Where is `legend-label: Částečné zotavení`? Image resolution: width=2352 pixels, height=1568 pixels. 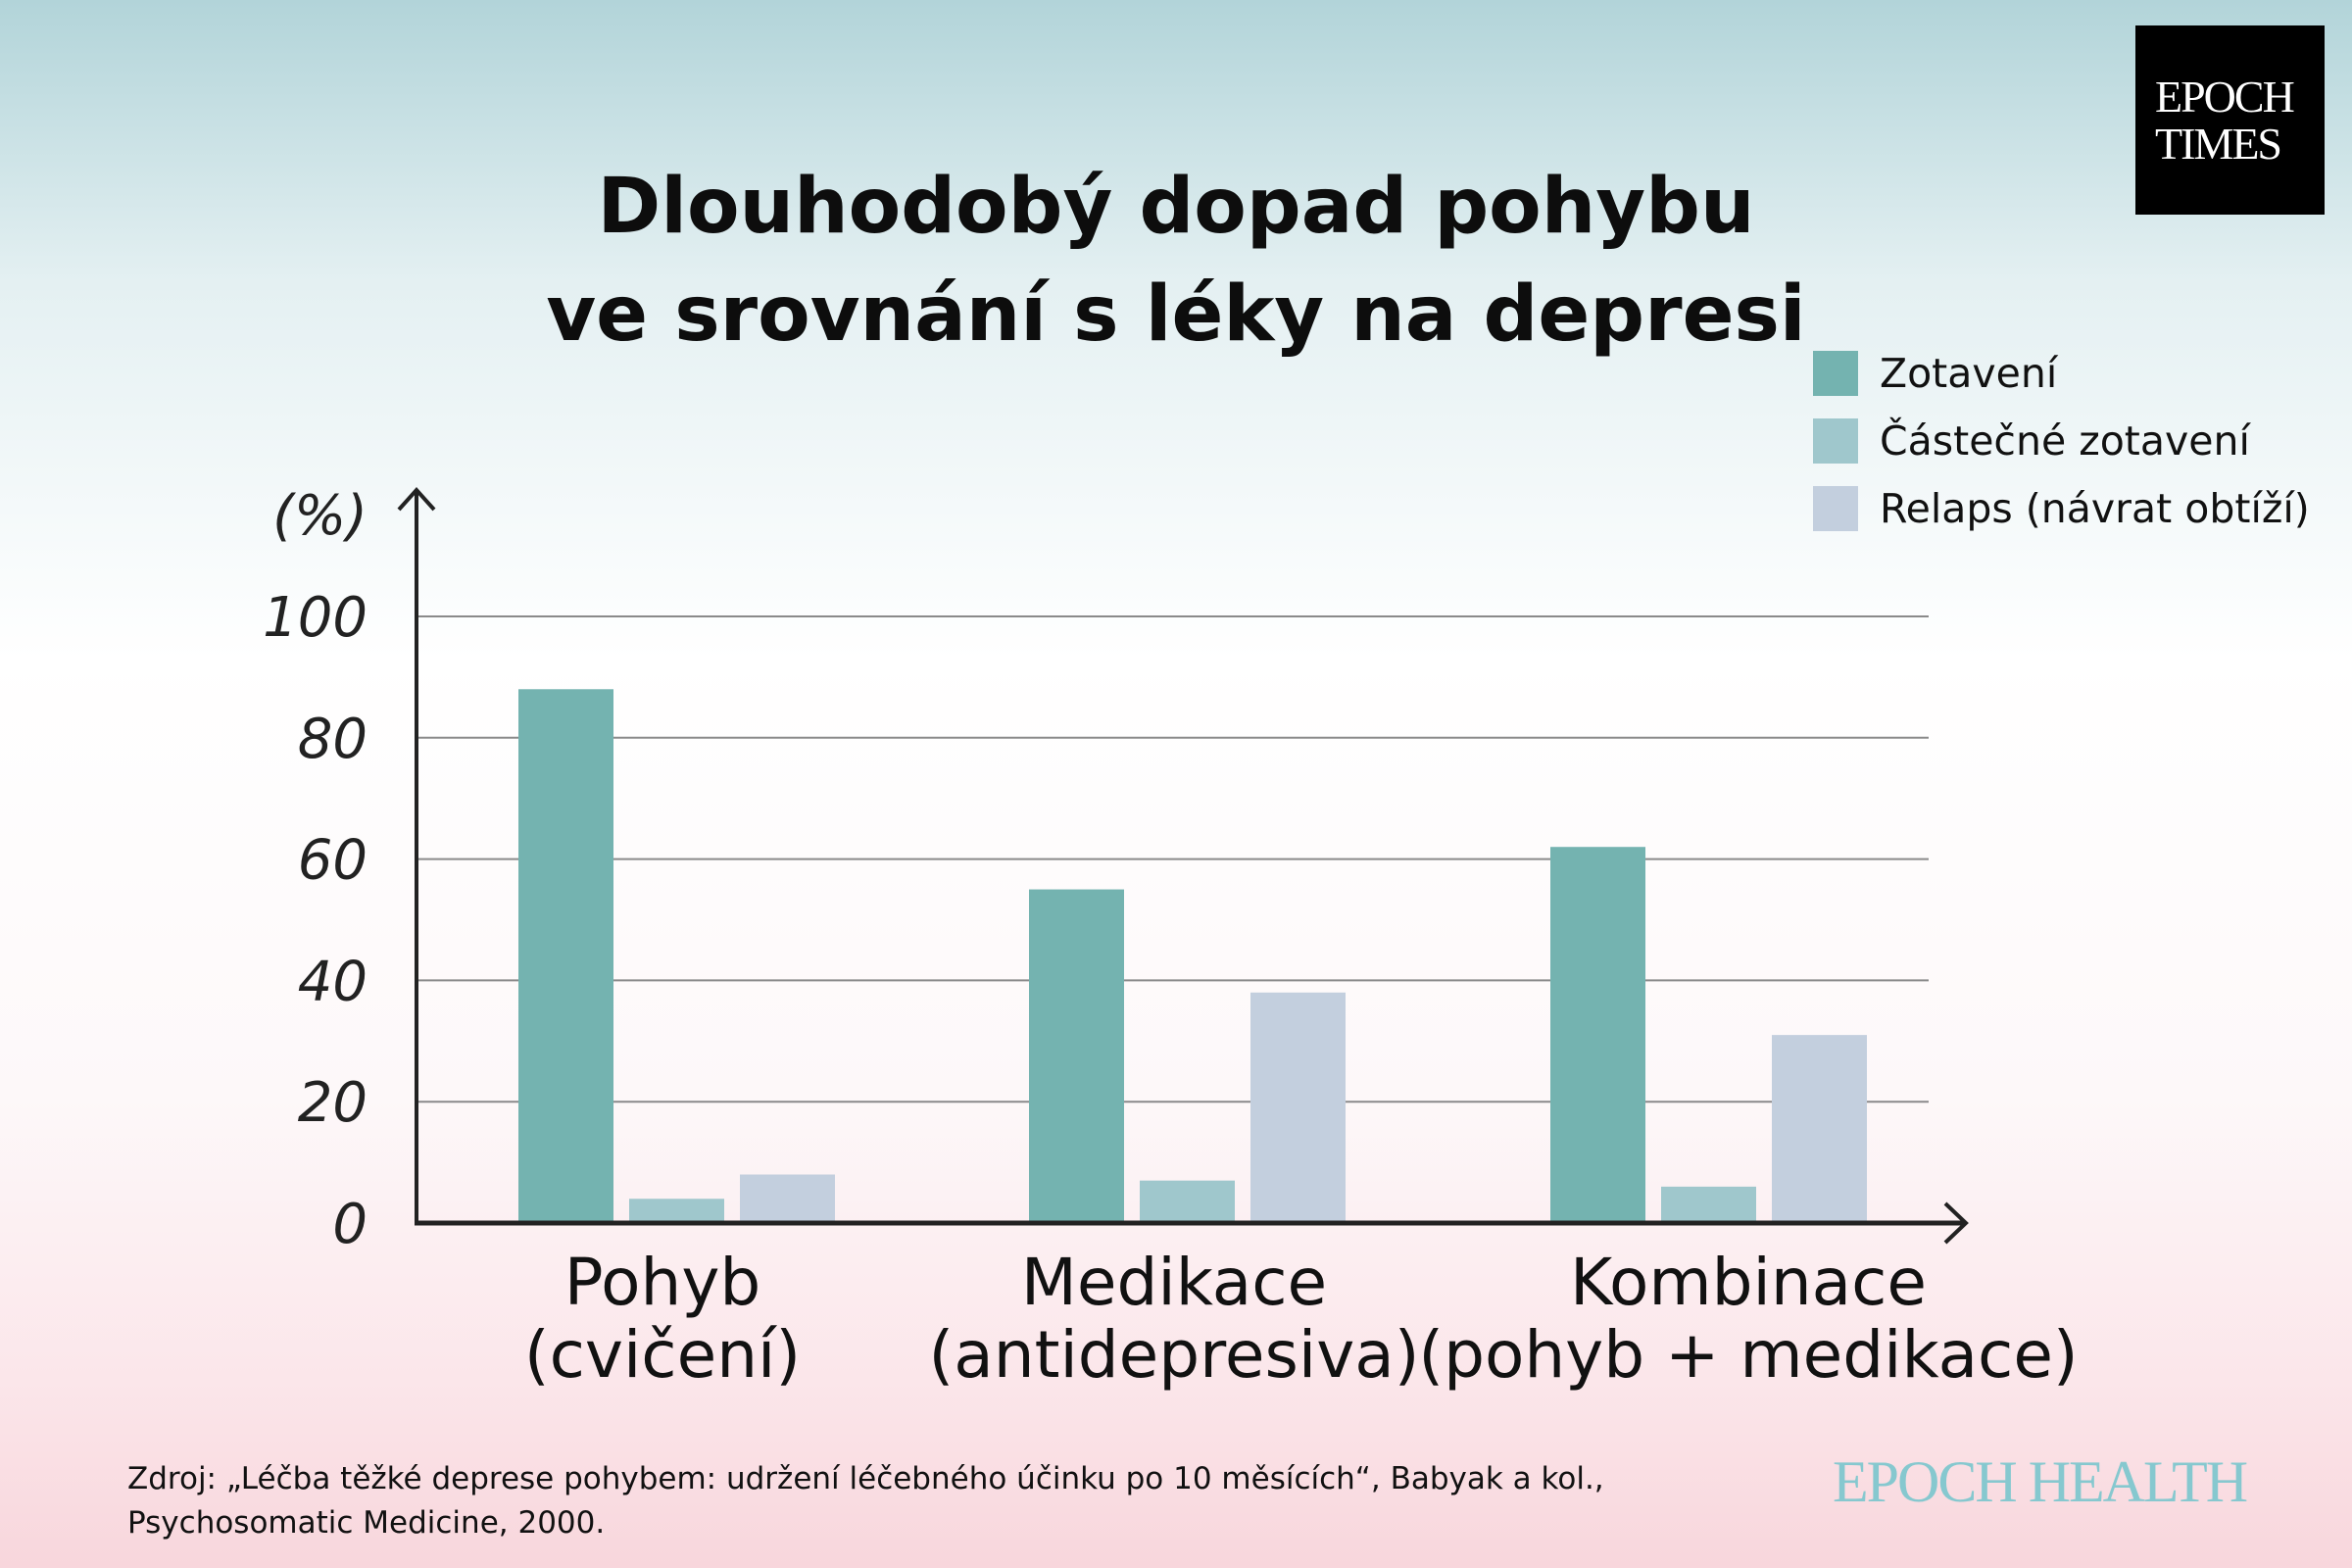
legend-label: Částečné zotavení is located at coordinates (2065, 440).